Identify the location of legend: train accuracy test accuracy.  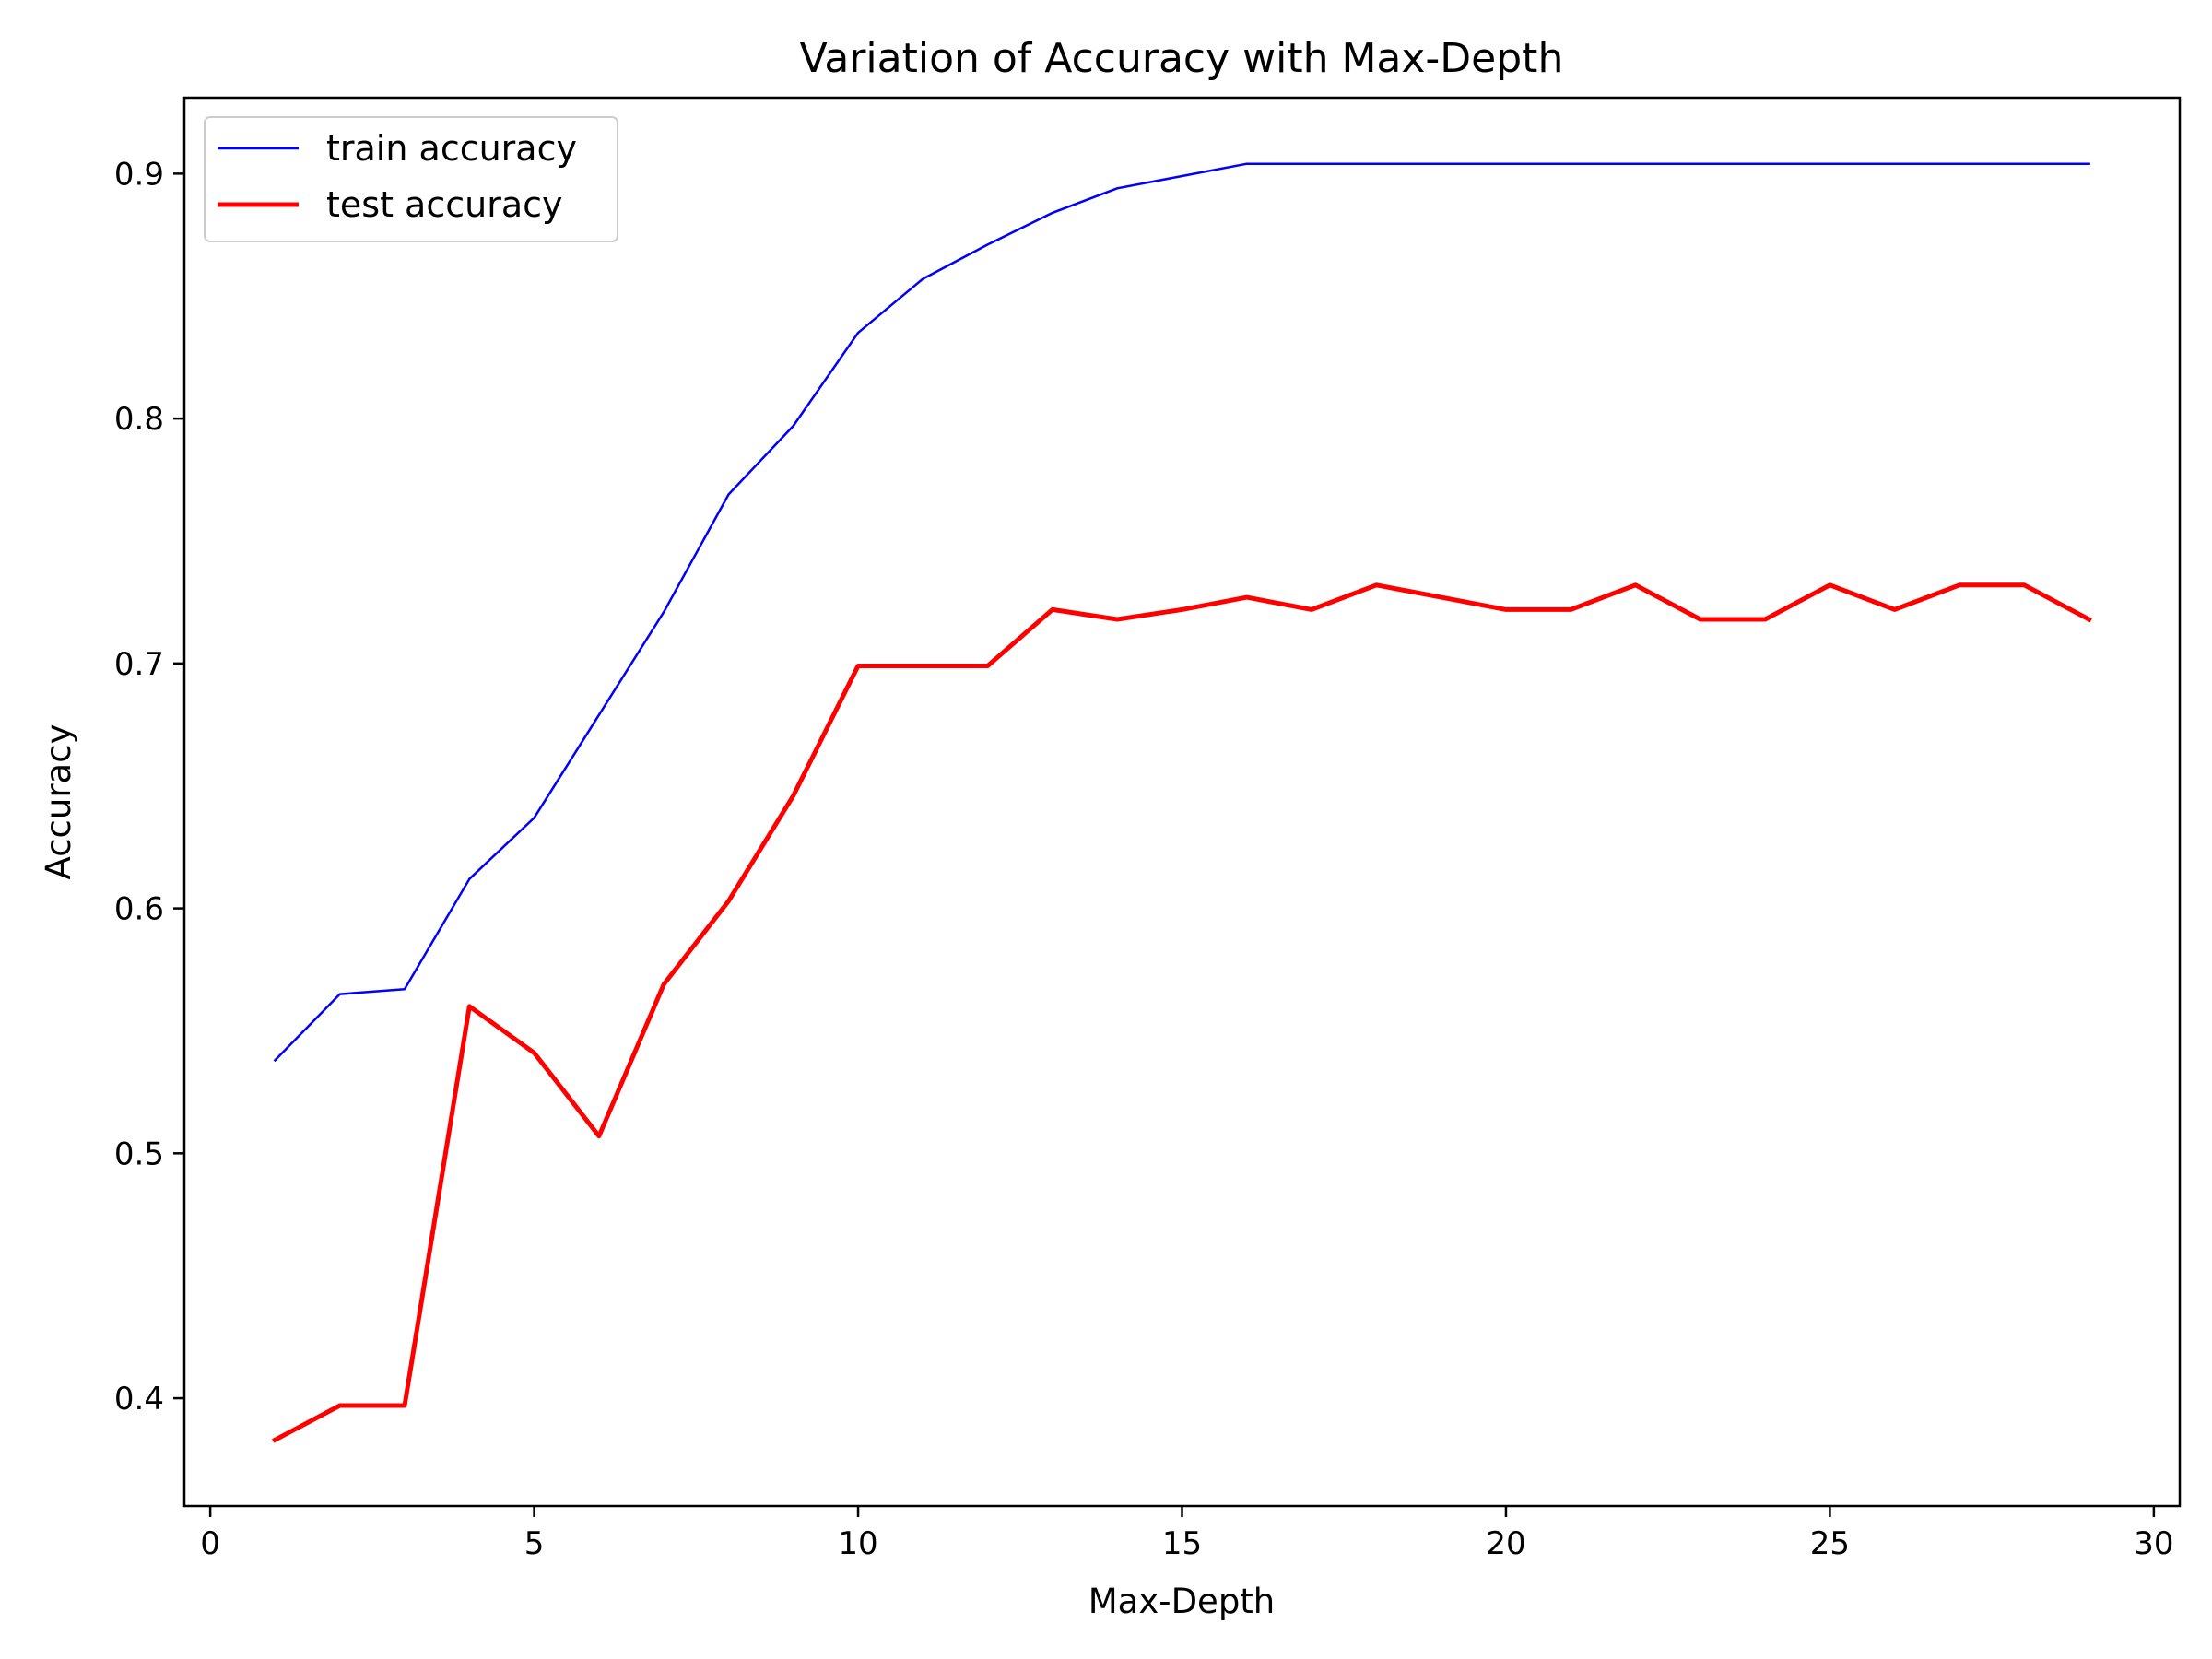
(411, 179).